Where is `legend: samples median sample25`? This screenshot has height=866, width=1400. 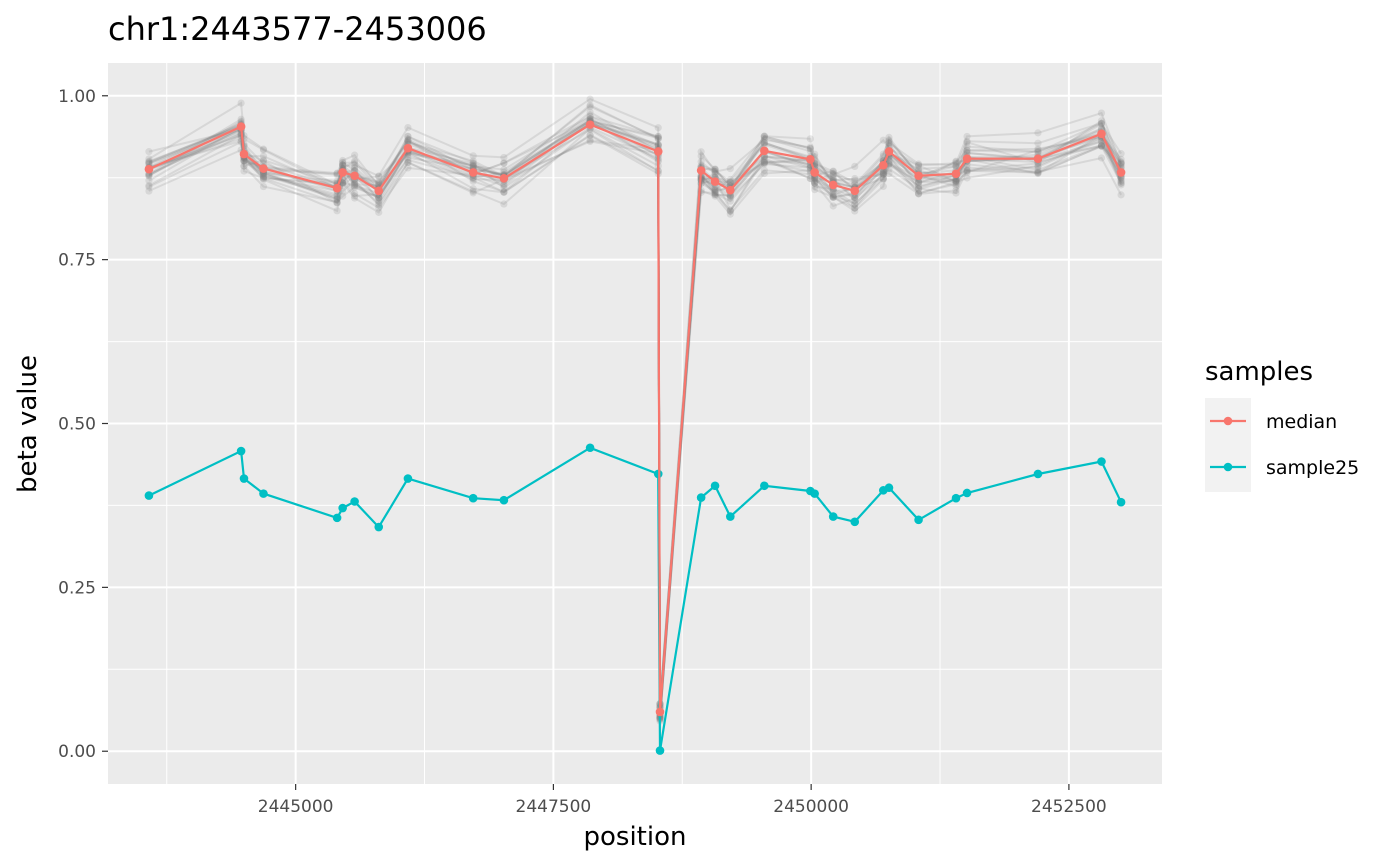 legend: samples median sample25 is located at coordinates (1282, 424).